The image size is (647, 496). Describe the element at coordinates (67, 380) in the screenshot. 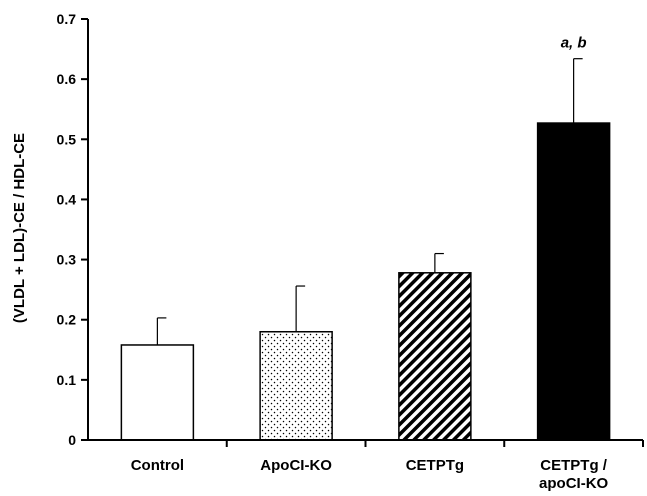

I see `y-tick-label: 0.1` at that location.